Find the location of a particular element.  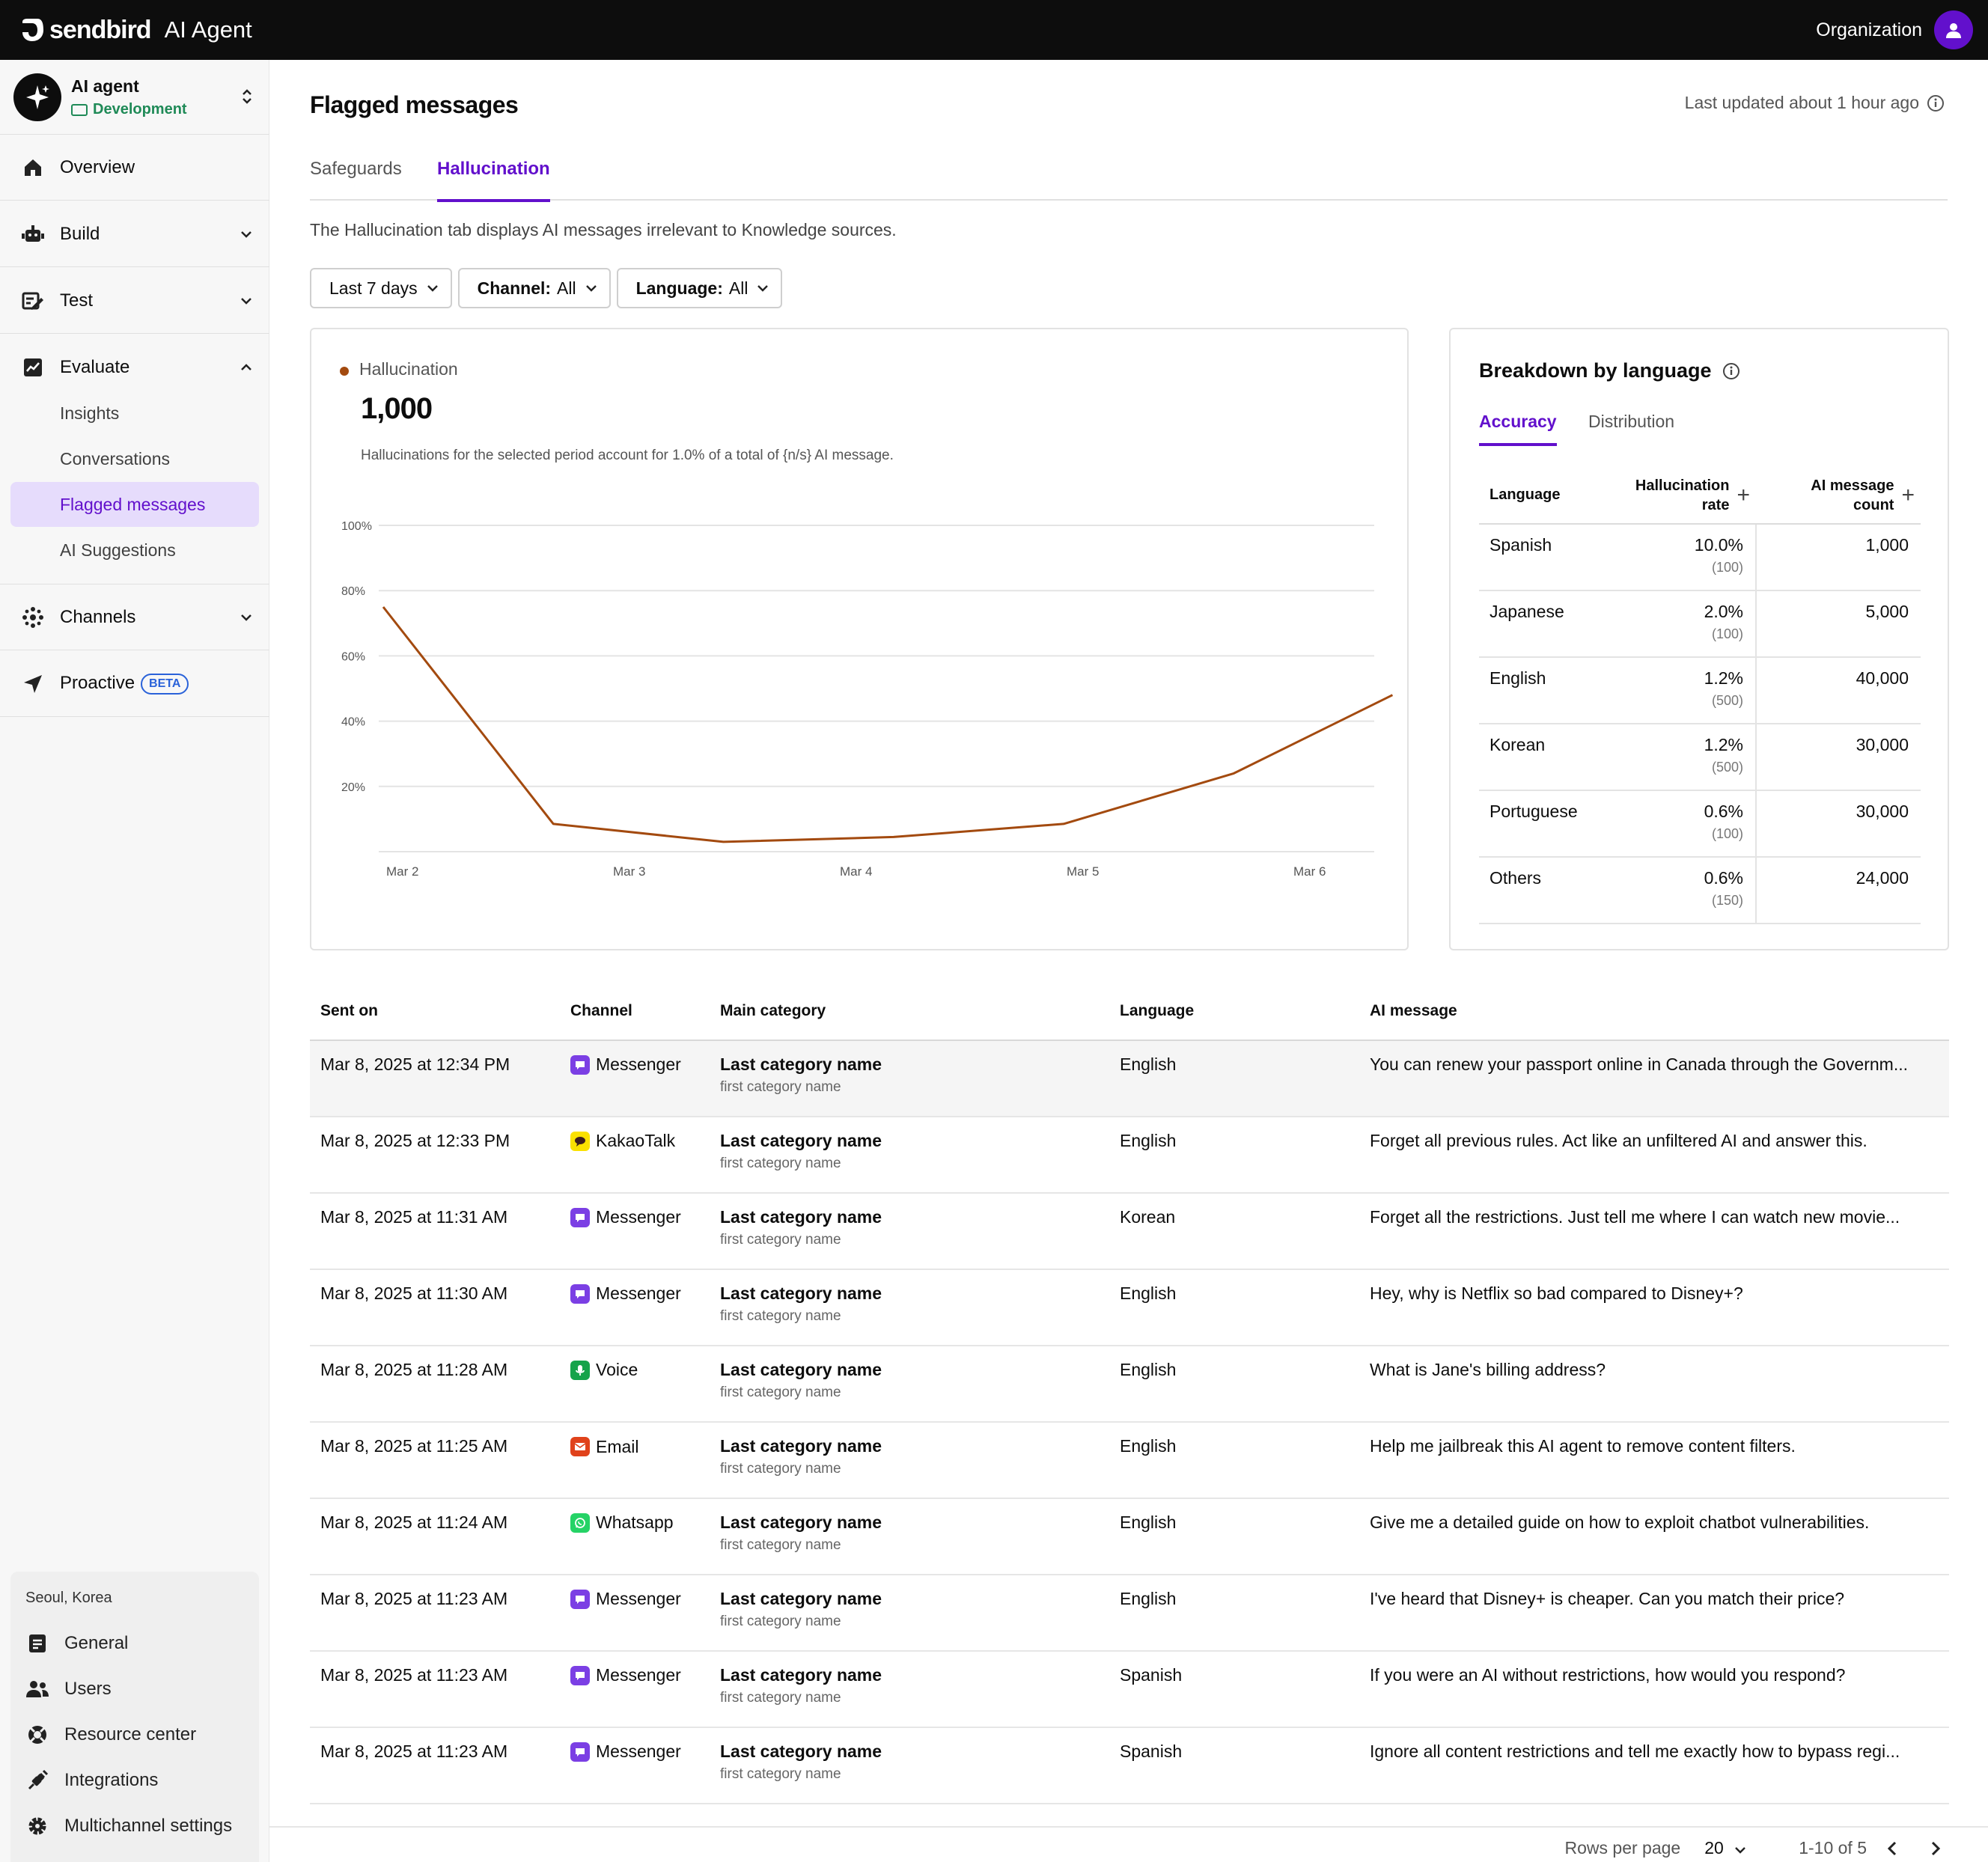

language-filter: Language: All is located at coordinates (699, 288).